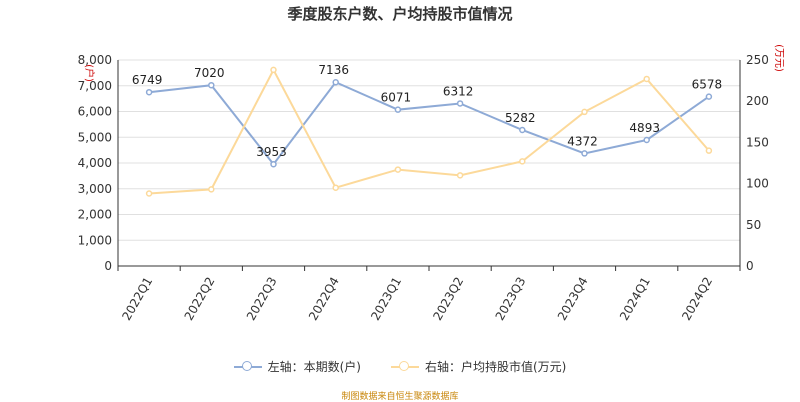 This screenshot has width=800, height=402. I want to click on x-tick-label: 2023Q3, so click(511, 299).